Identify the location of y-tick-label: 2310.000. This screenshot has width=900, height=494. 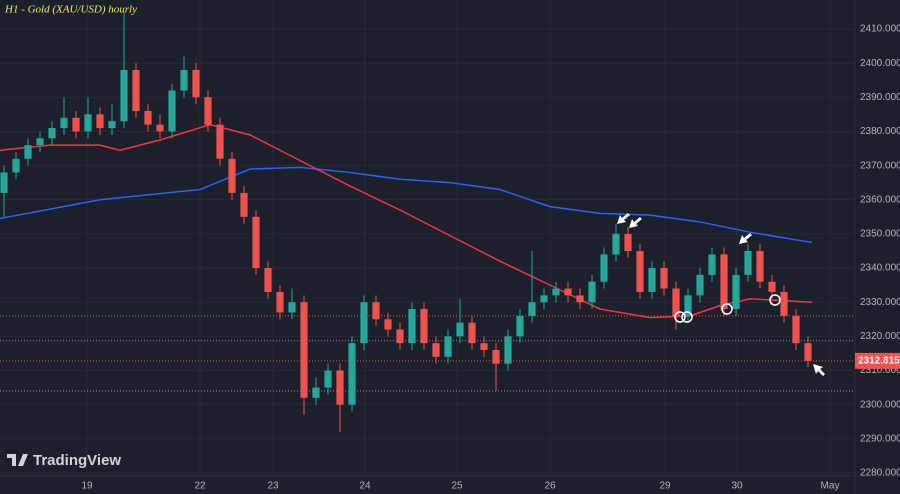
(880, 370).